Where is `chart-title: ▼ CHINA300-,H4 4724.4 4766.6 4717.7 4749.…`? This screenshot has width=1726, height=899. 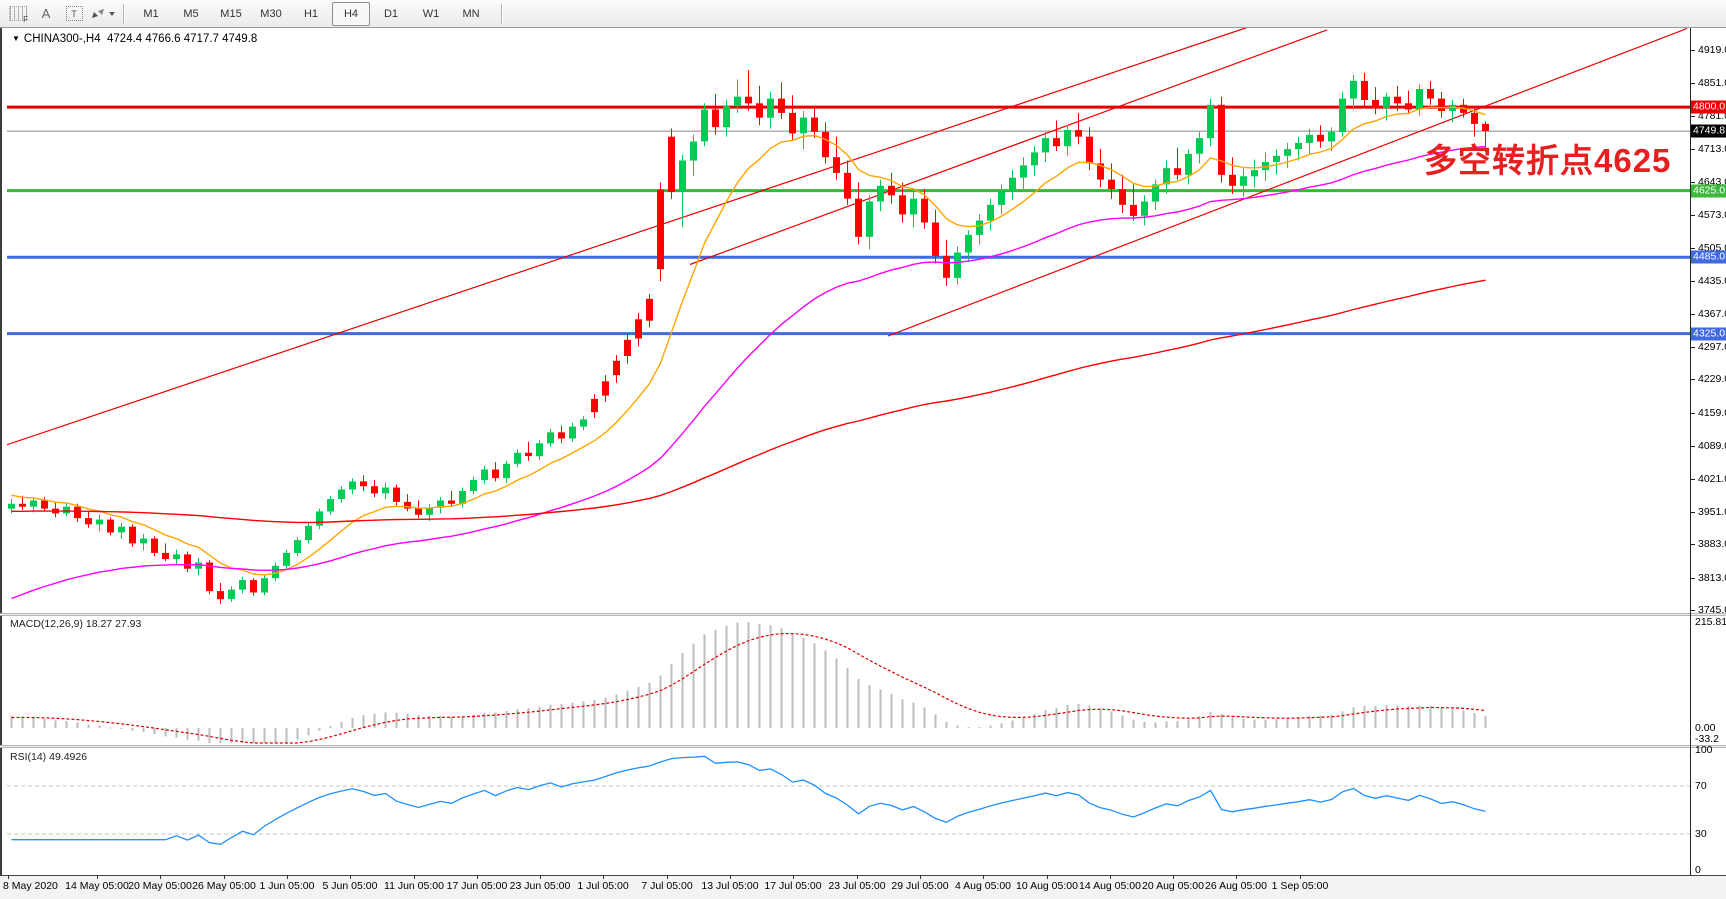
chart-title: ▼ CHINA300-,H4 4724.4 4766.6 4717.7 4749.… is located at coordinates (134, 39).